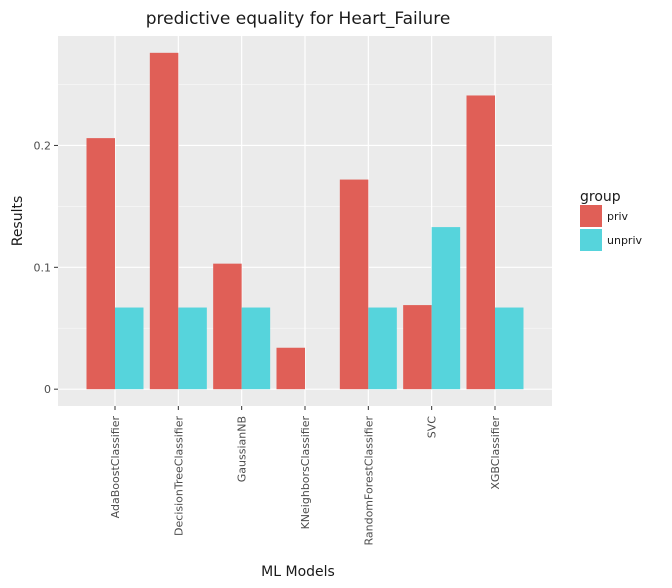 The image size is (672, 588). What do you see at coordinates (129, 348) in the screenshot?
I see `bar-unpriv-AdaBoostClassifier` at bounding box center [129, 348].